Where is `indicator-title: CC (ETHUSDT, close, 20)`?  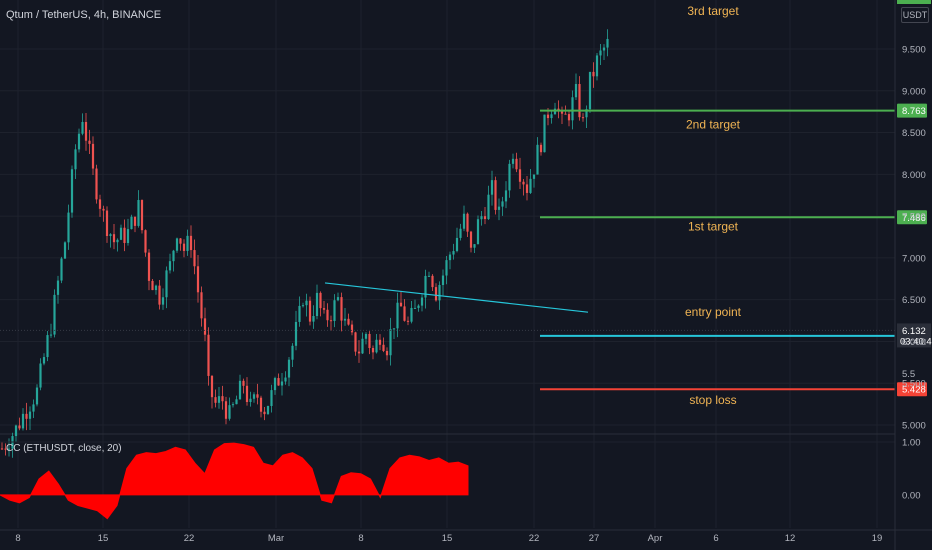 indicator-title: CC (ETHUSDT, close, 20) is located at coordinates (64, 448).